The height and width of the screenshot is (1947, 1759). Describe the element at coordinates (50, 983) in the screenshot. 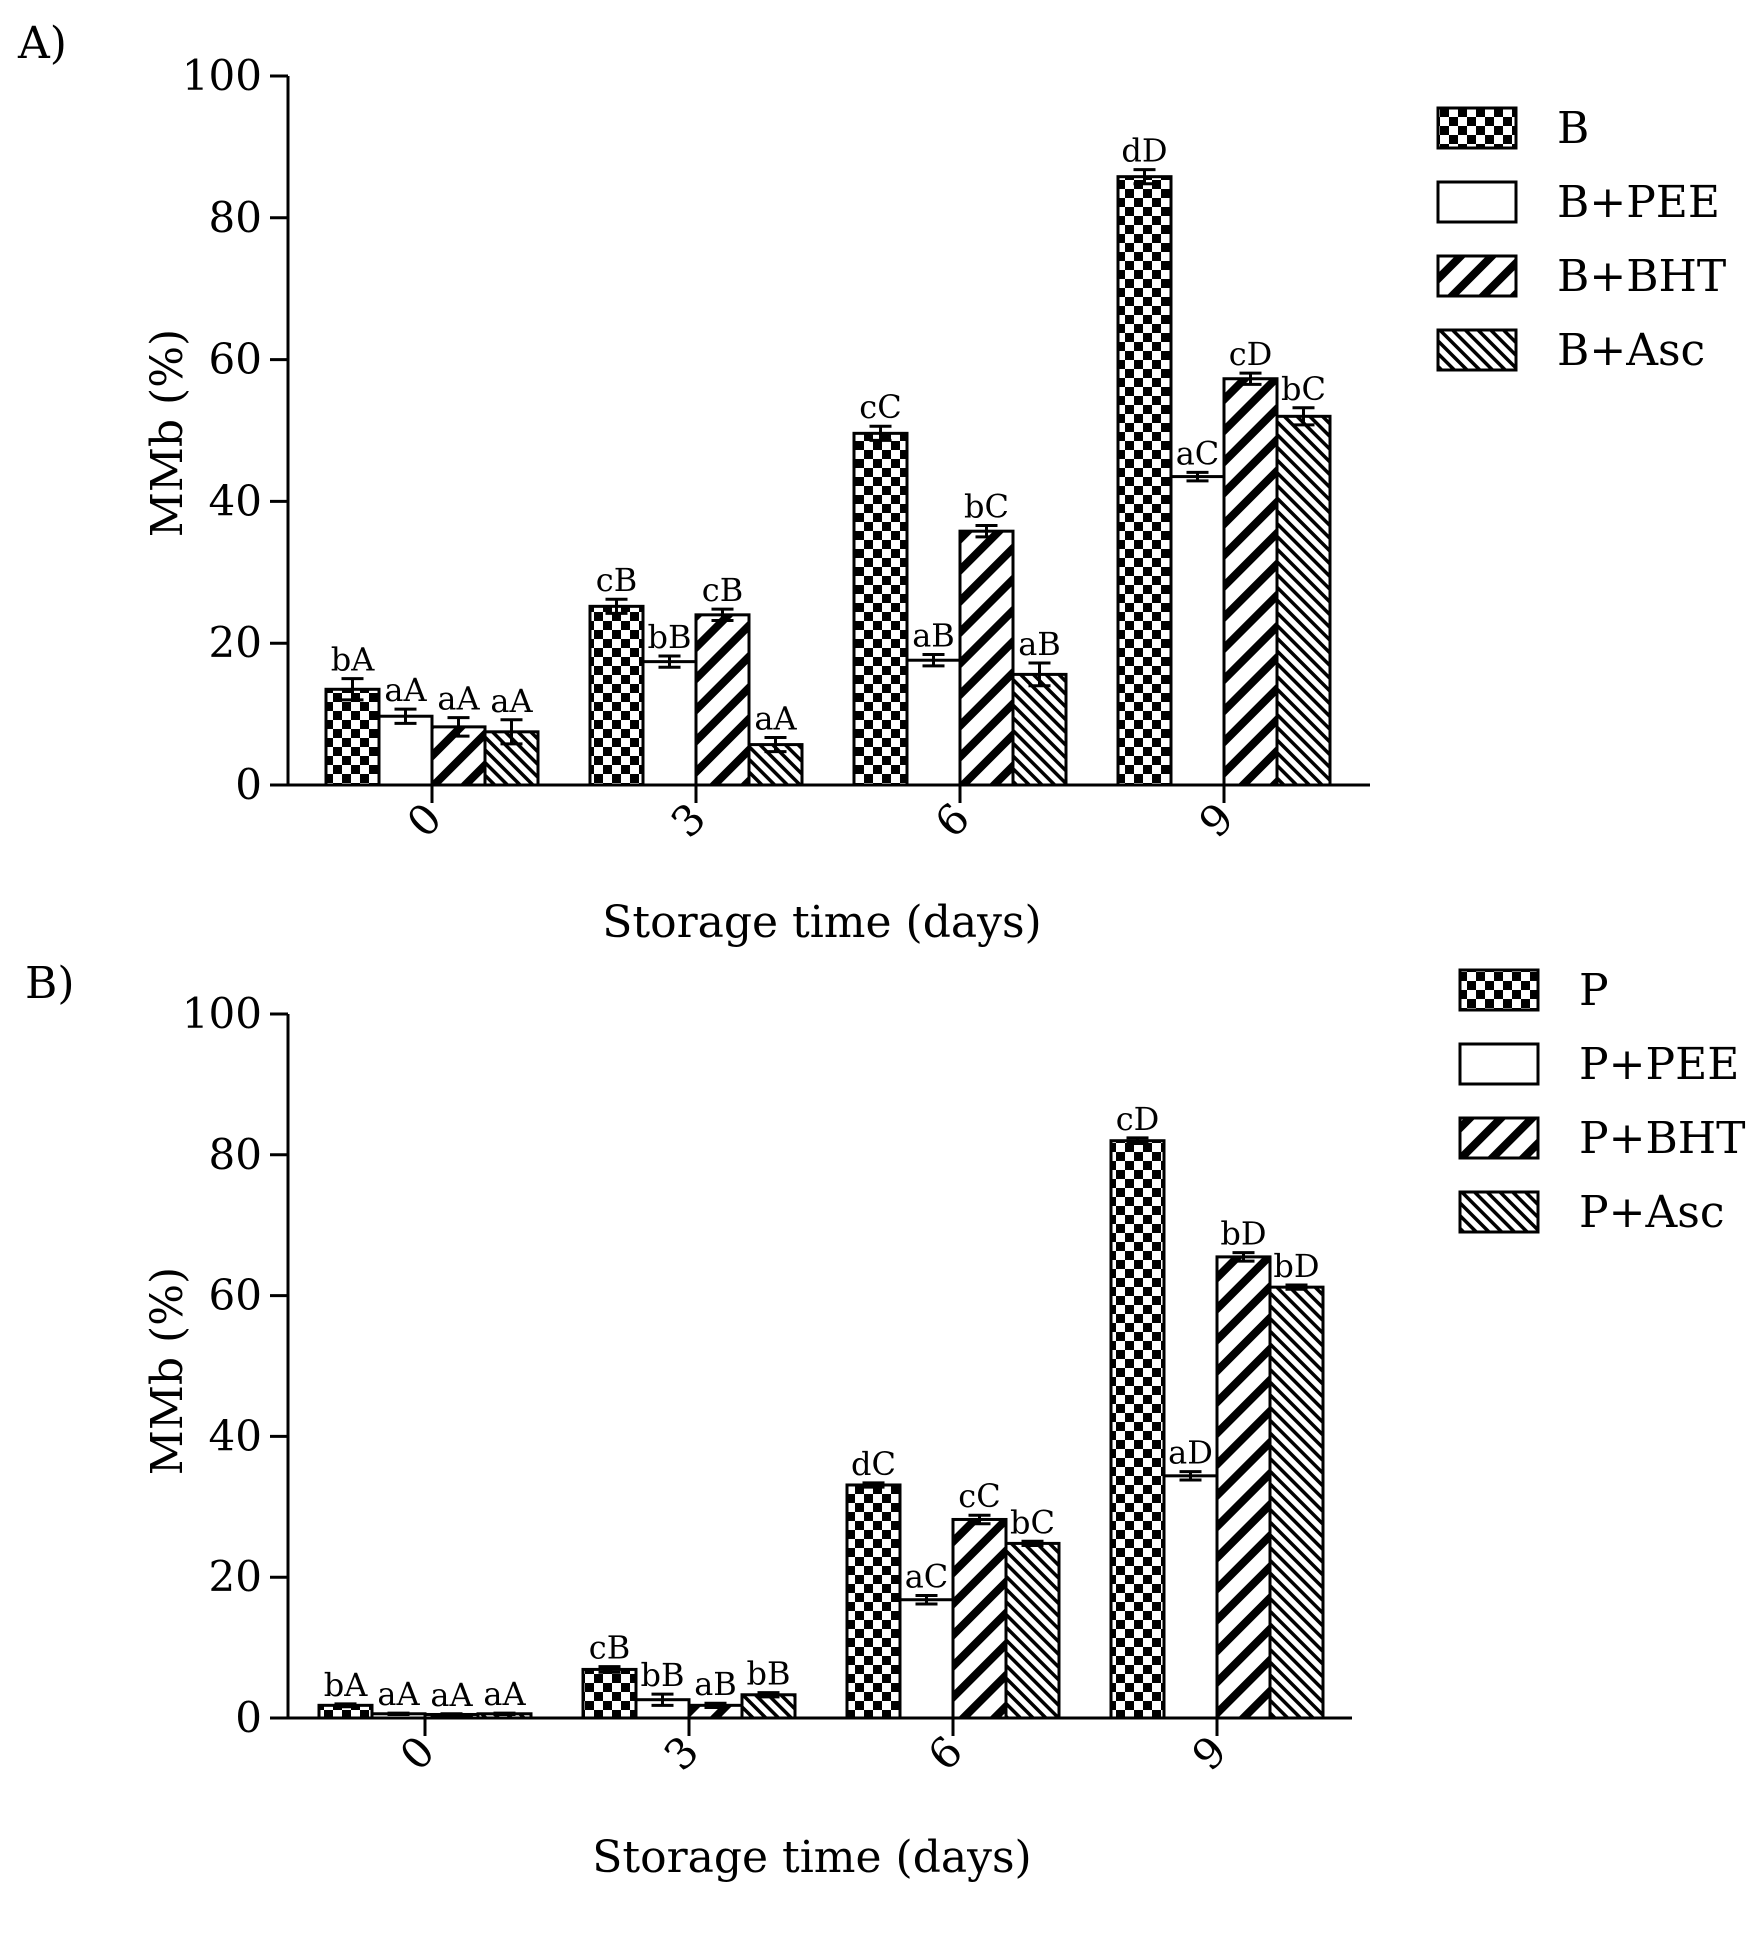

I see `panel-b-label: B)` at that location.